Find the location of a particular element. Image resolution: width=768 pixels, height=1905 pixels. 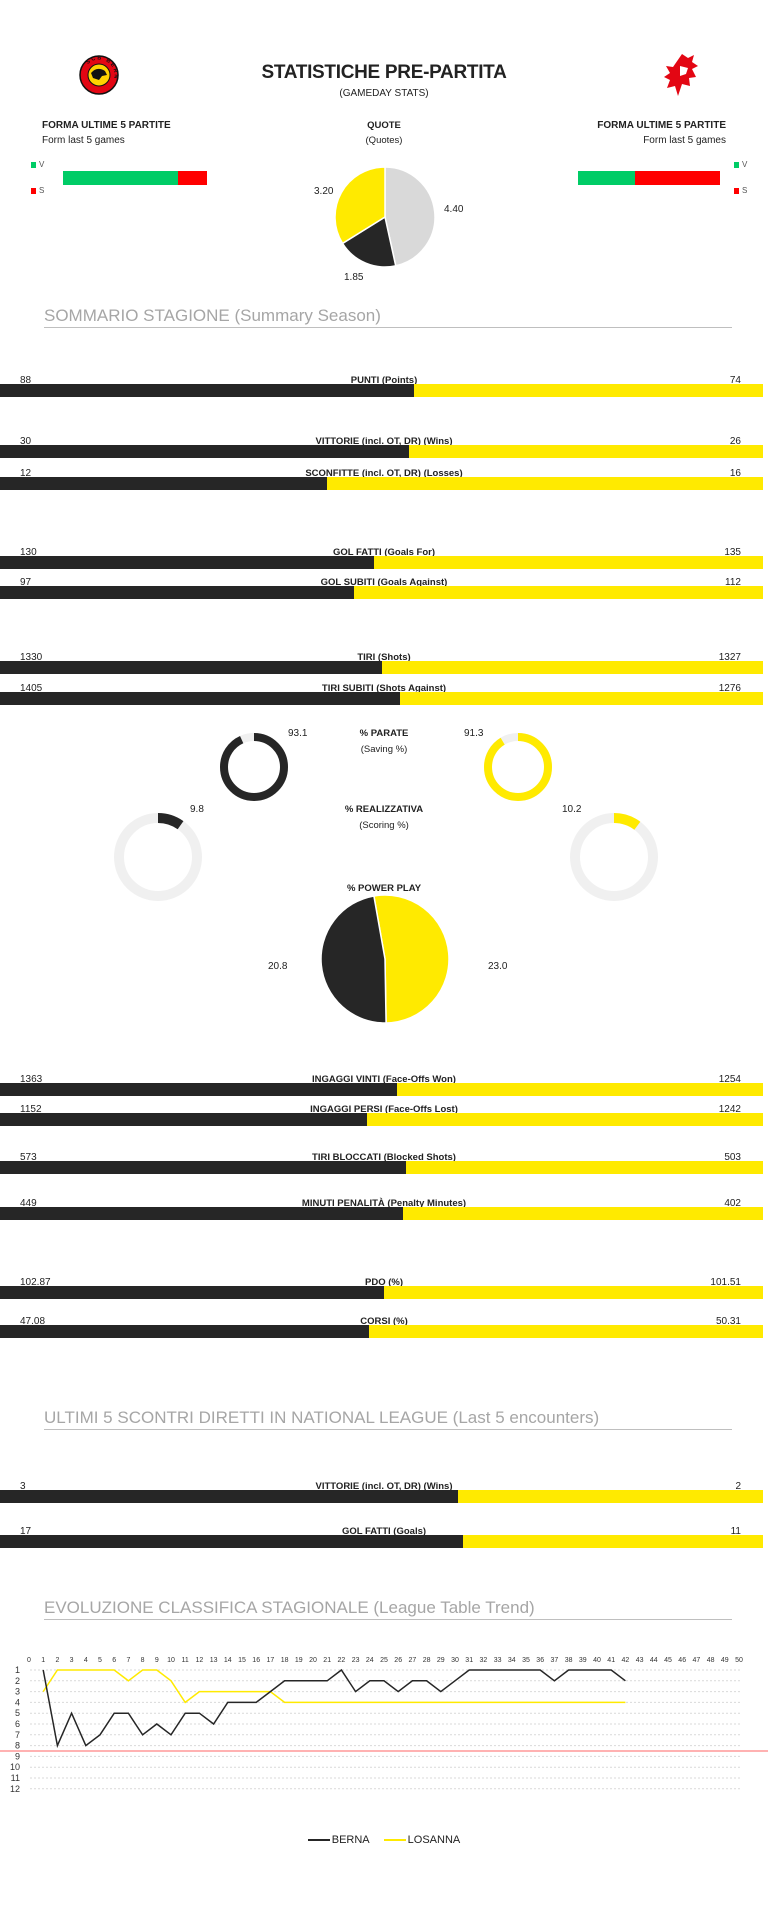

home-legend-loss: S is located at coordinates (37, 190).